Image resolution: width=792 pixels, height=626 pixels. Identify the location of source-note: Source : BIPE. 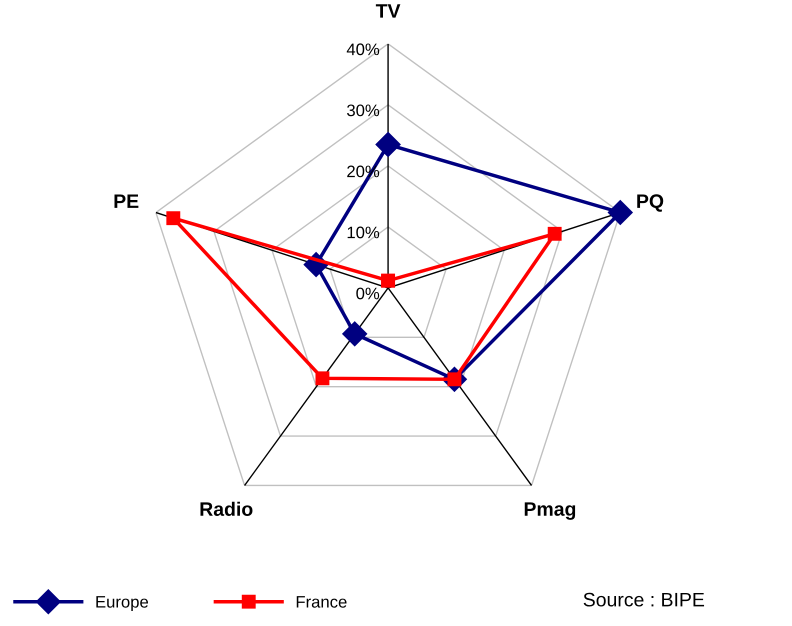
(644, 599).